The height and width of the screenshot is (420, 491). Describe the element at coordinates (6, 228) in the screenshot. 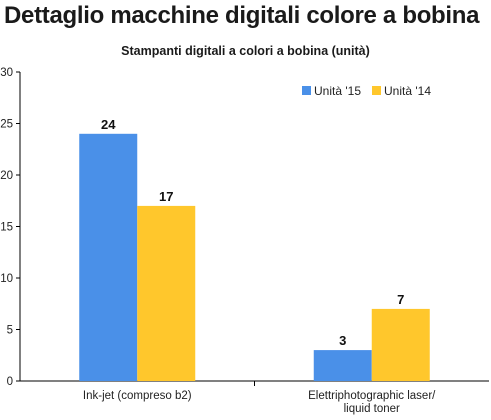

I see `y-tick-label: 15` at that location.